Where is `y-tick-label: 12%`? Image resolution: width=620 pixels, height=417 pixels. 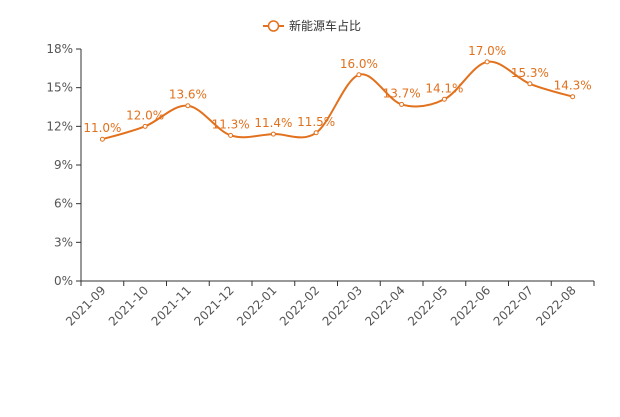 y-tick-label: 12% is located at coordinates (59, 126).